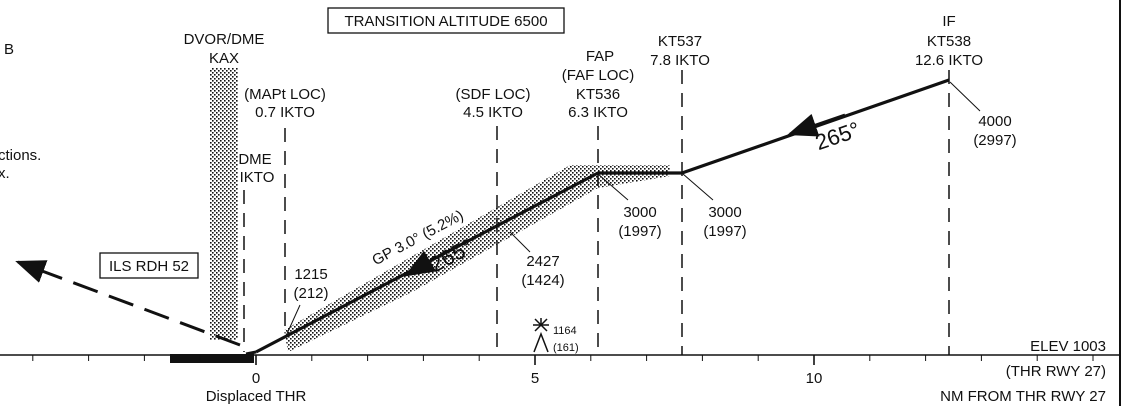 Image resolution: width=1125 pixels, height=406 pixels. I want to click on alt-3000-fap: 3000, so click(639, 212).